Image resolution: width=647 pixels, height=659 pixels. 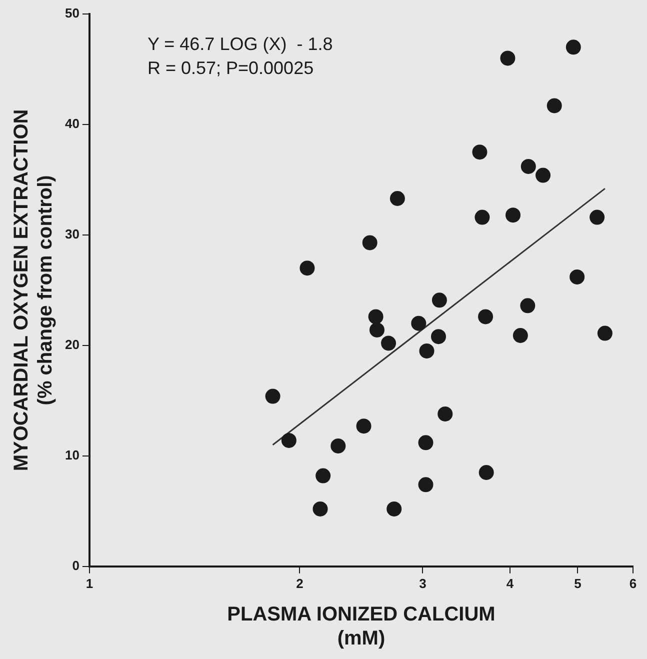 What do you see at coordinates (76, 565) in the screenshot?
I see `y-tick-label: 0` at bounding box center [76, 565].